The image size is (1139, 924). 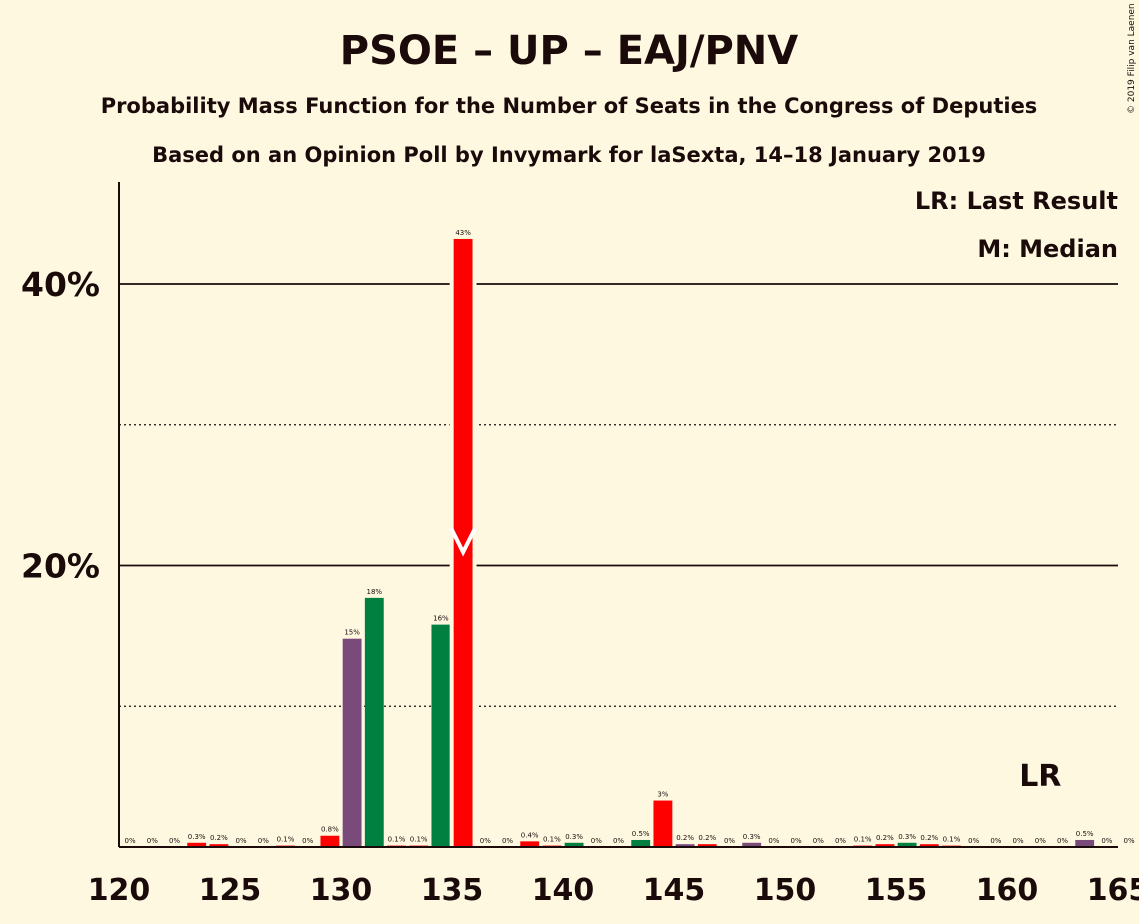 I want to click on y-tick-label: 20%, so click(x=60, y=566).